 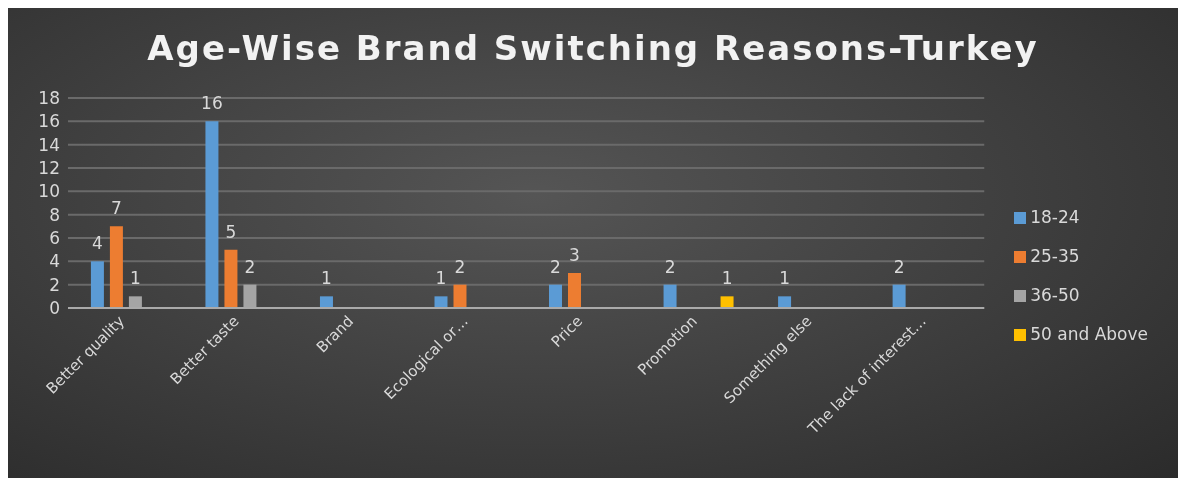 What do you see at coordinates (1089, 333) in the screenshot?
I see `legend-label: 50 and Above` at bounding box center [1089, 333].